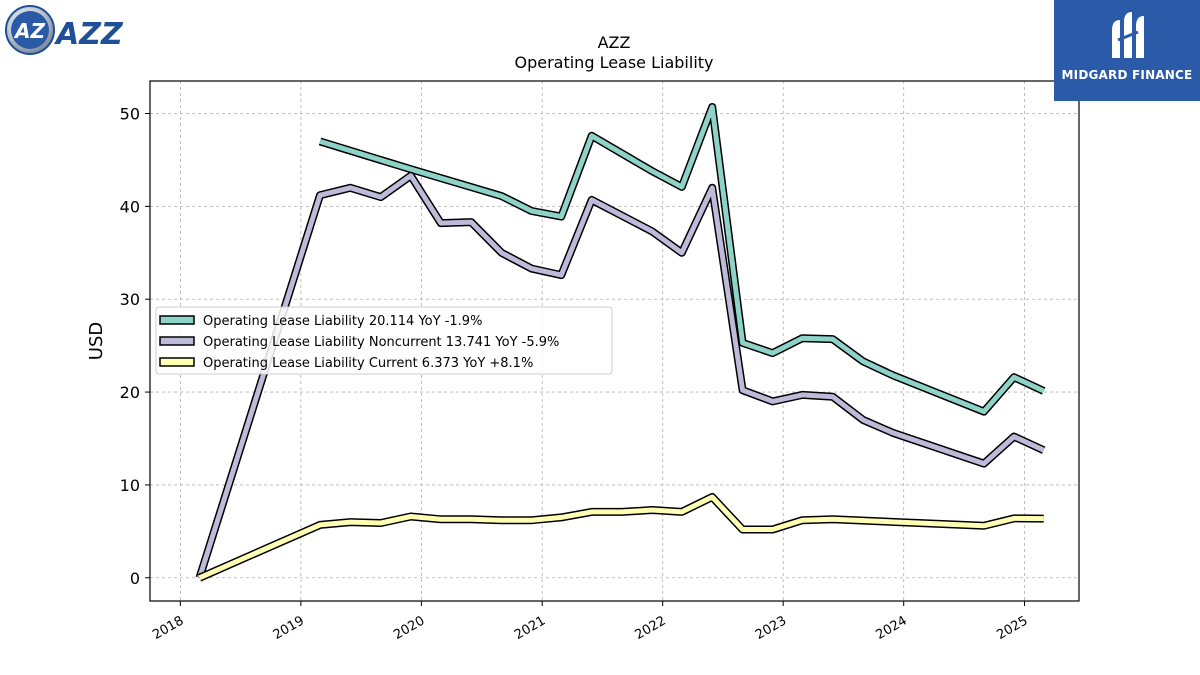 This screenshot has height=675, width=1200. What do you see at coordinates (130, 485) in the screenshot?
I see `y-tick-label: 10` at bounding box center [130, 485].